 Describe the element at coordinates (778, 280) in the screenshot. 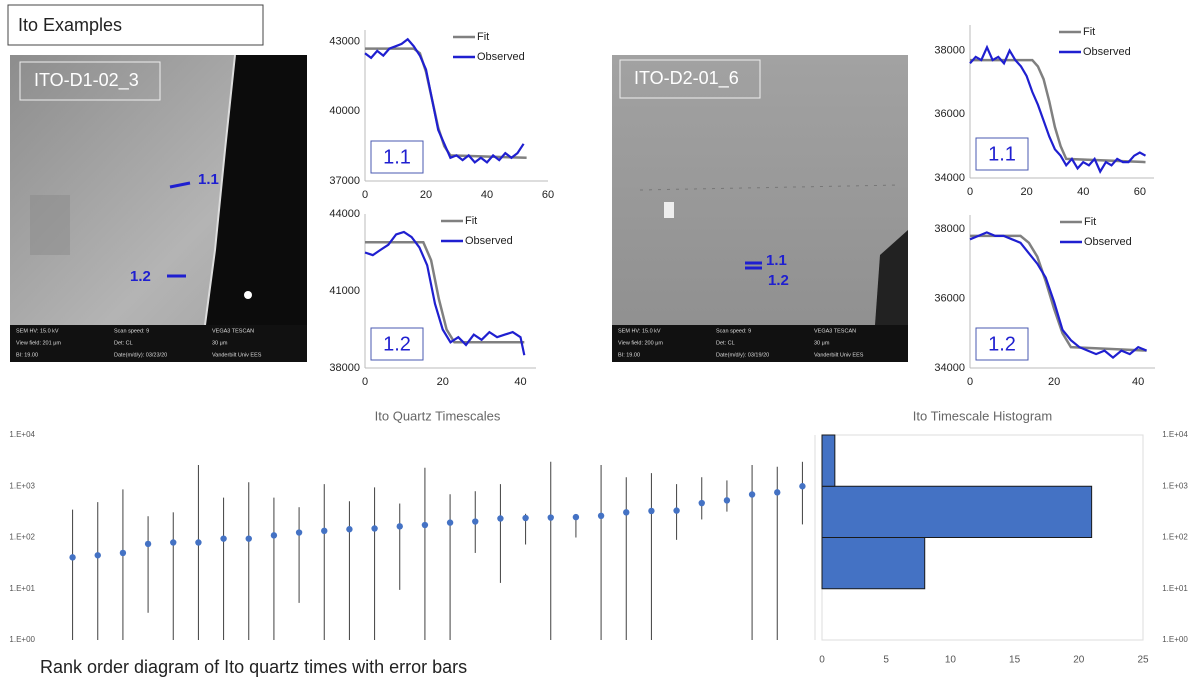

I see `marker-label: 1.2` at that location.